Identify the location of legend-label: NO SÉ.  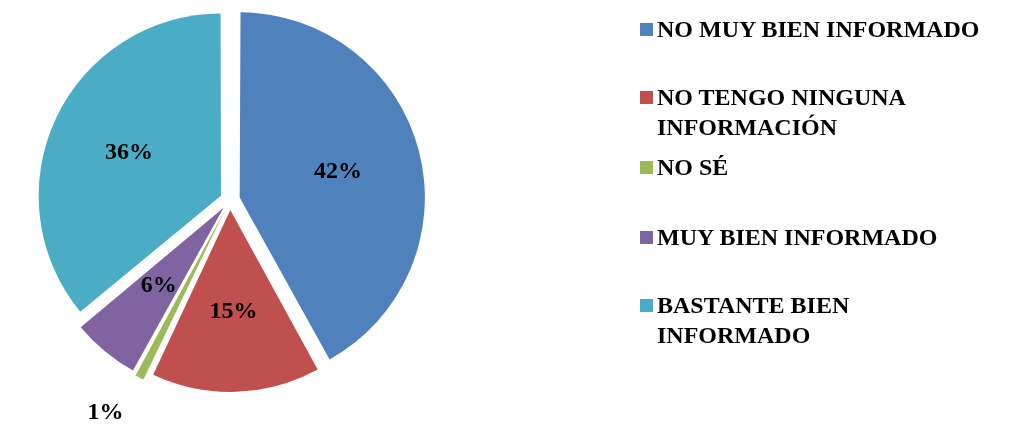
(693, 167).